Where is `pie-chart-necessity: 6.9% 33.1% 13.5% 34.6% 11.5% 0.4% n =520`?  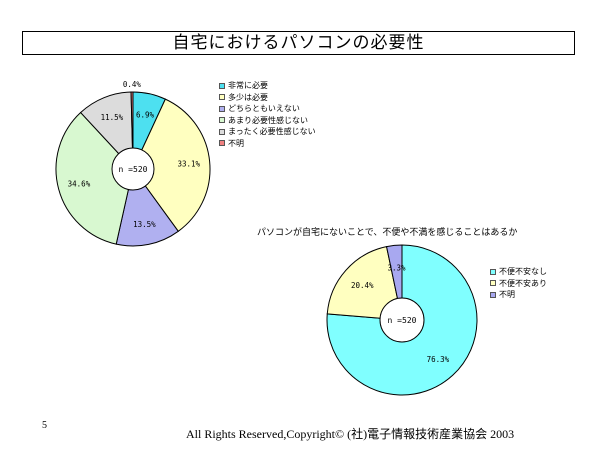
pie-chart-necessity: 6.9% 33.1% 13.5% 34.6% 11.5% 0.4% n =520 is located at coordinates (133, 163).